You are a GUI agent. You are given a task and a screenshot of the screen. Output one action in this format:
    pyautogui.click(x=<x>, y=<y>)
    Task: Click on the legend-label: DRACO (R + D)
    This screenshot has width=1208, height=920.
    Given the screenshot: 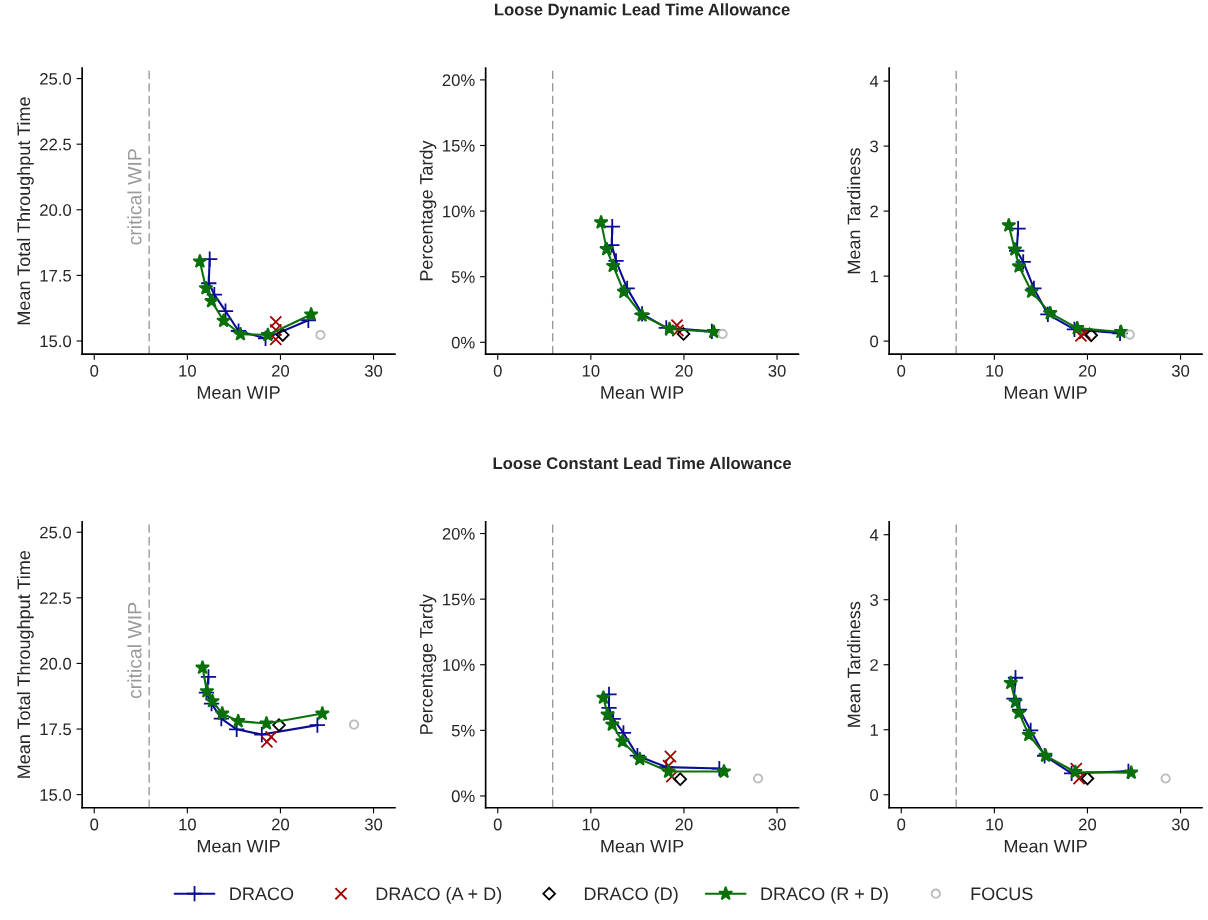 What is the action you would take?
    pyautogui.click(x=824, y=895)
    